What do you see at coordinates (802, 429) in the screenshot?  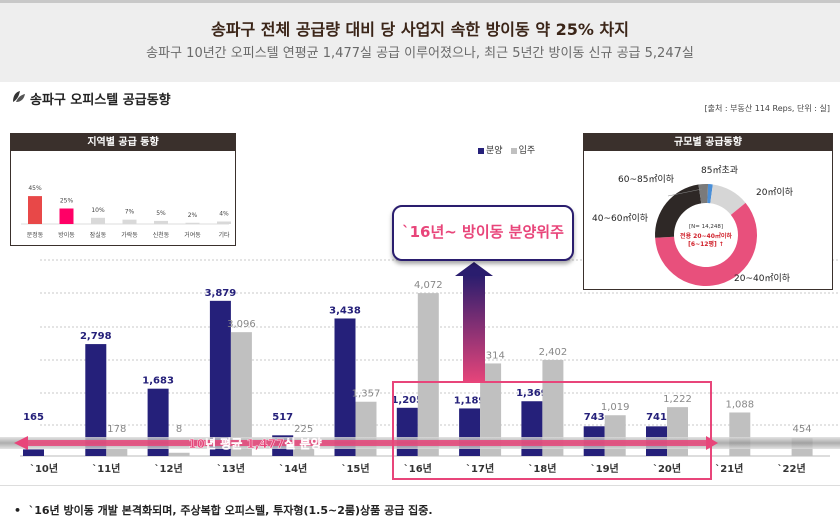 I see `label-move-in: 454` at bounding box center [802, 429].